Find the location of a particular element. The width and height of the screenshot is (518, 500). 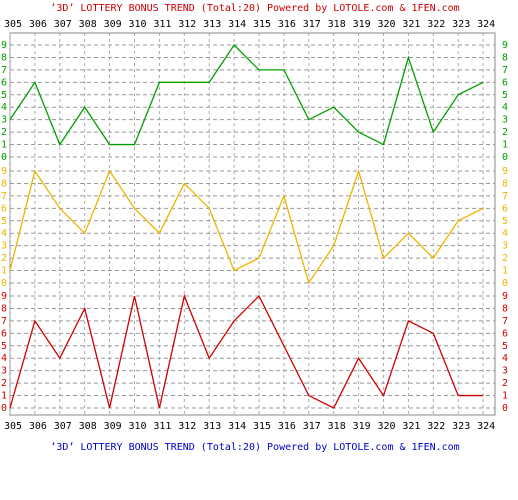

x-tick-label: 319 is located at coordinates (362, 24).